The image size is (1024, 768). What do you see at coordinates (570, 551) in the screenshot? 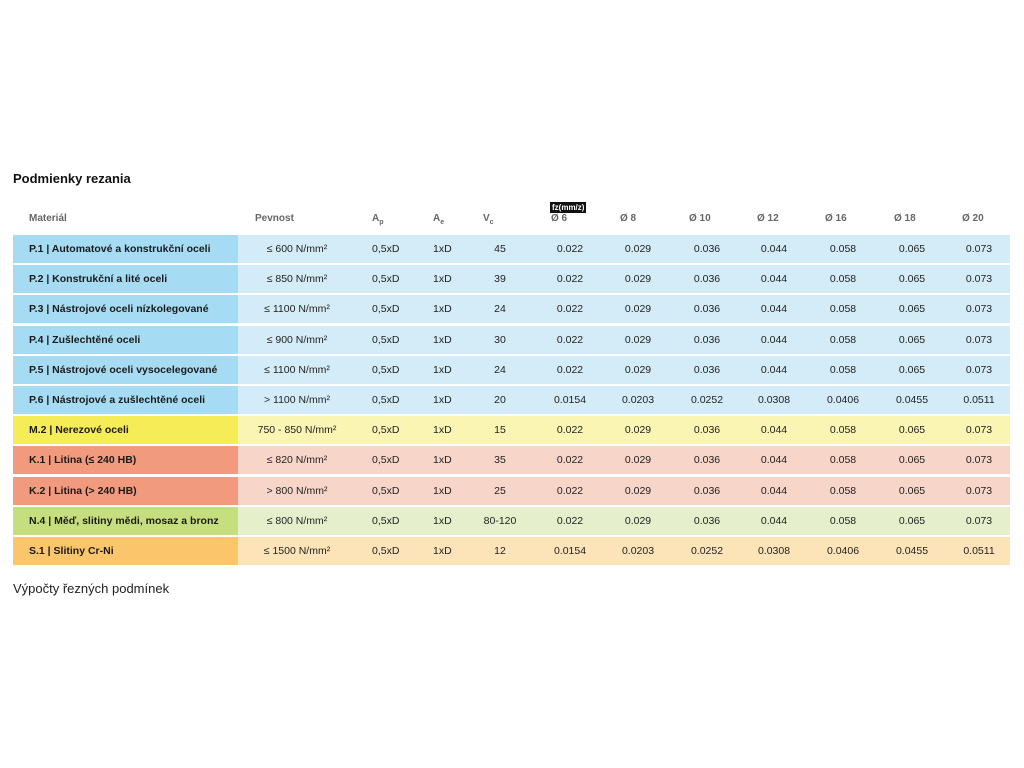
I see `value-cell: 0.0154` at bounding box center [570, 551].